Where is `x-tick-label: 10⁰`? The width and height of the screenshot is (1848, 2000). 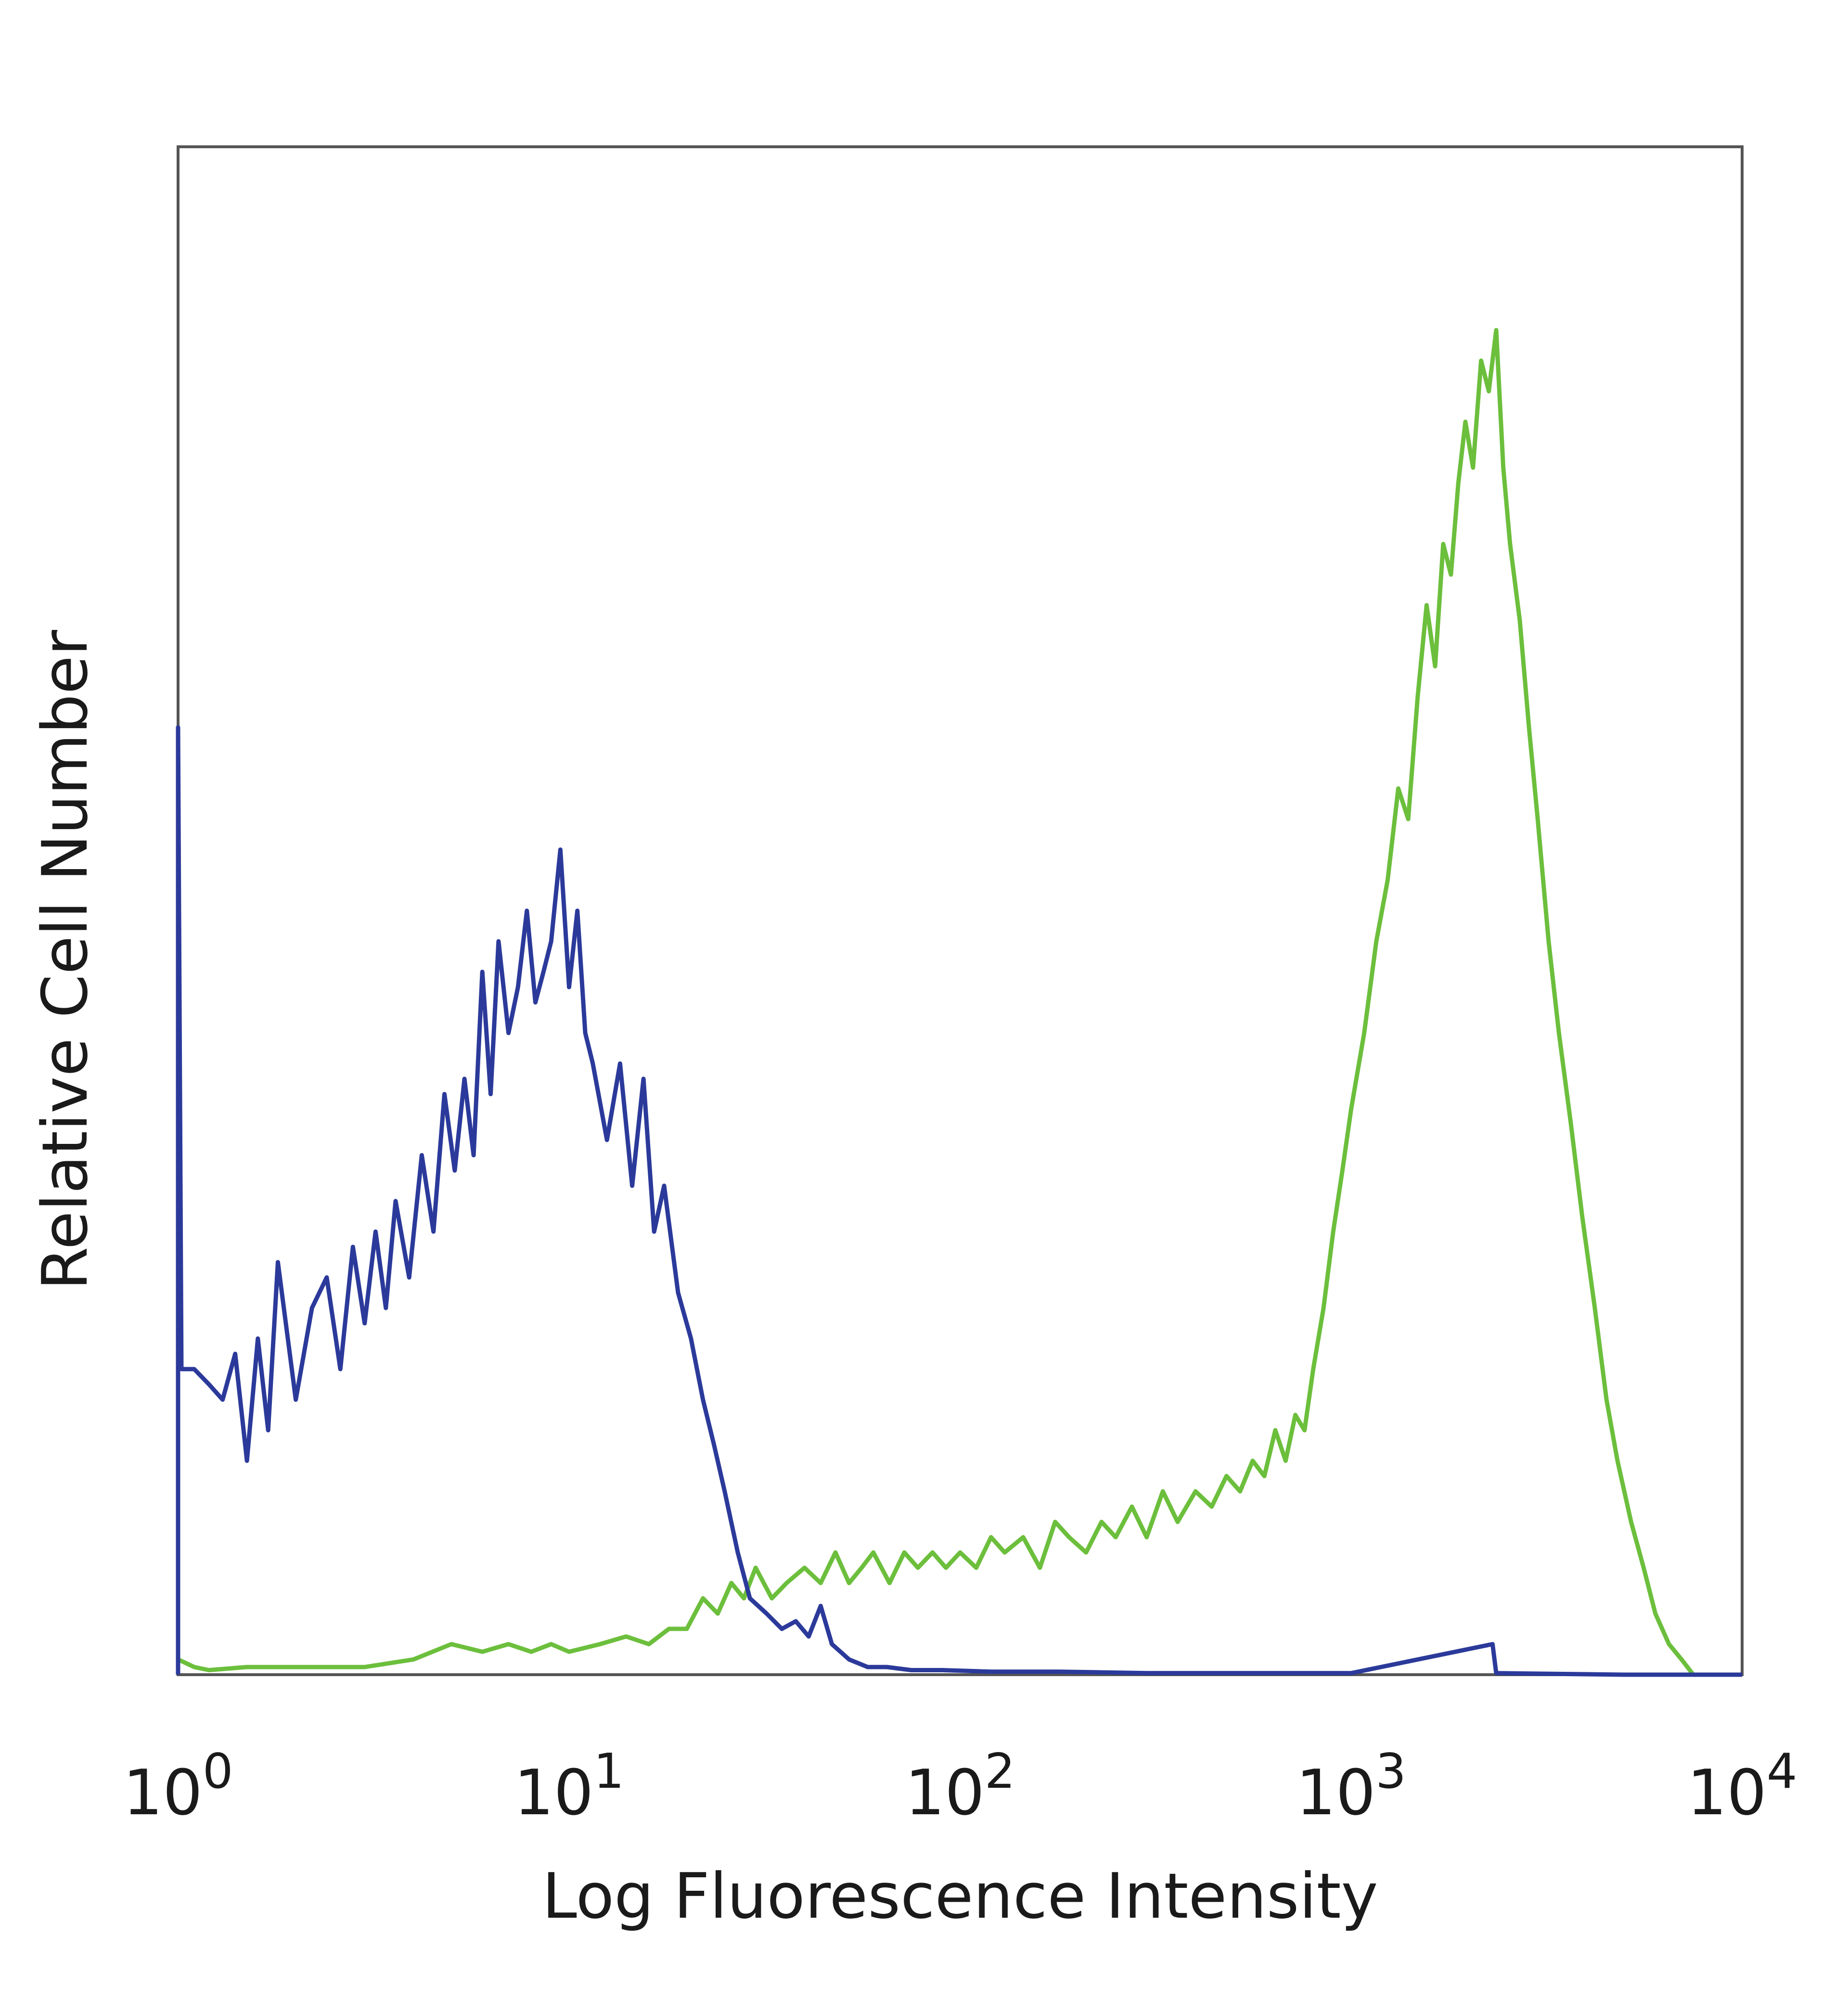
x-tick-label: 10⁰ is located at coordinates (178, 1786).